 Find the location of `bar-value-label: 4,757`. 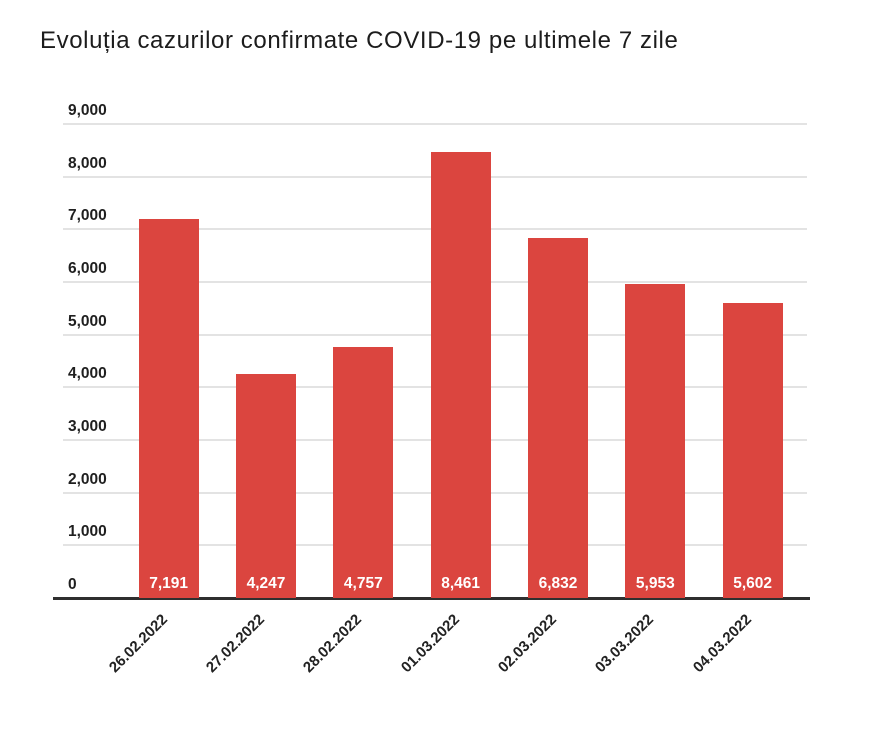

bar-value-label: 4,757 is located at coordinates (363, 583).